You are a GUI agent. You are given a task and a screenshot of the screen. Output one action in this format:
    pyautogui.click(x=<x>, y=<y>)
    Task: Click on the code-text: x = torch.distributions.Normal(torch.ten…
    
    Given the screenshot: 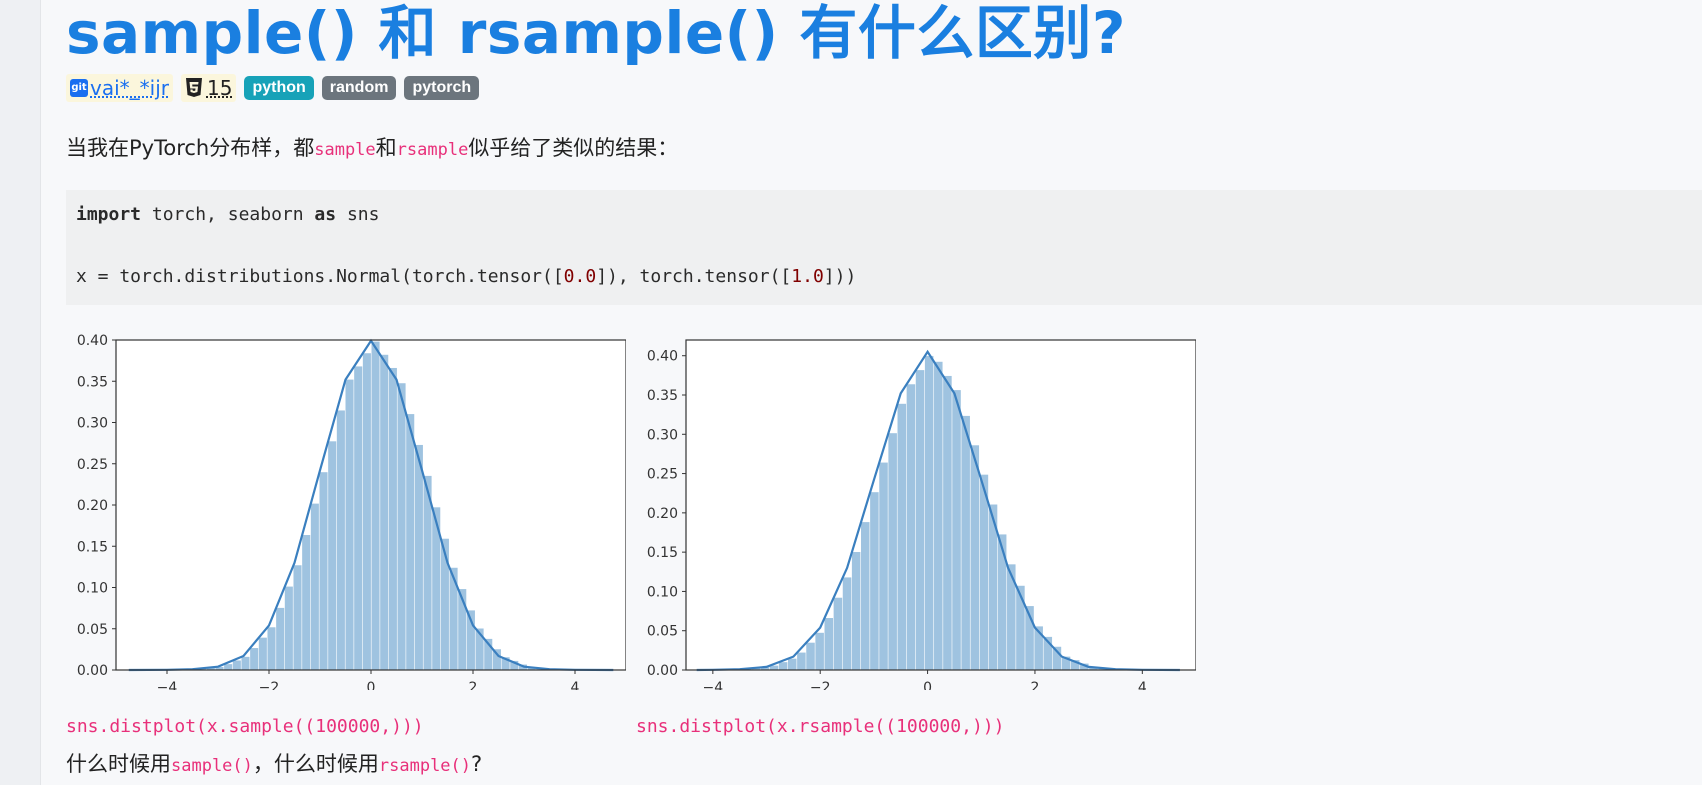 What is the action you would take?
    pyautogui.click(x=320, y=276)
    